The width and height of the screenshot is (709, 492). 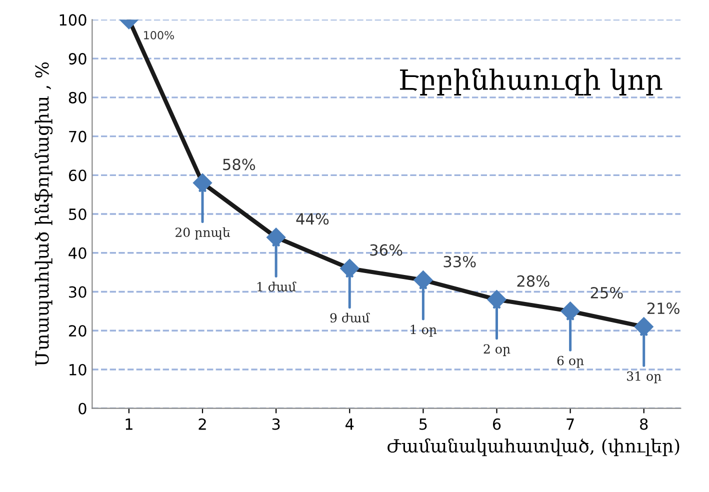 I want to click on x-tick-label: 6, so click(x=496, y=424).